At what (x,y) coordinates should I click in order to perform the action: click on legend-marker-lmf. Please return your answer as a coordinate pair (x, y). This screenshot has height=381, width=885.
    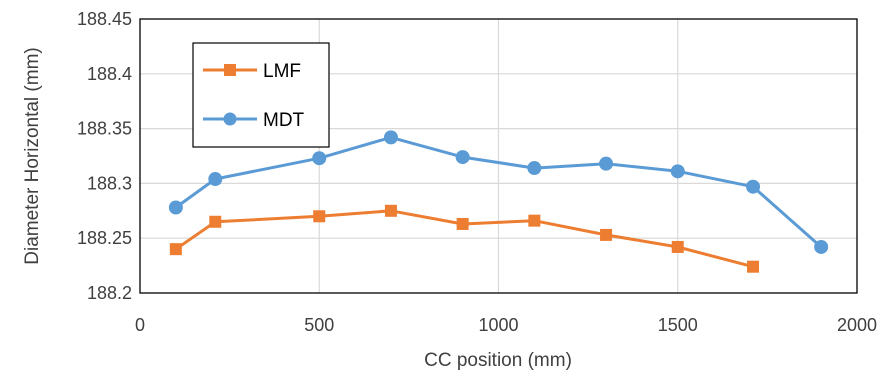
    Looking at the image, I should click on (230, 70).